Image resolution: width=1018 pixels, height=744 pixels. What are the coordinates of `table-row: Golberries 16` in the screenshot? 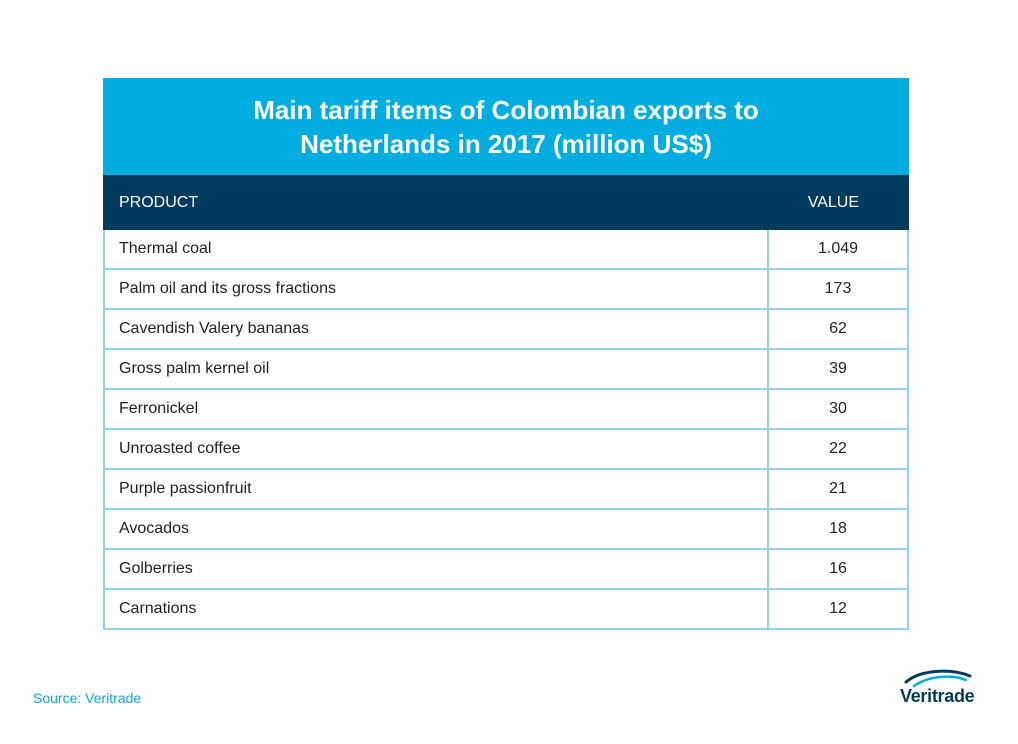 It's located at (506, 570).